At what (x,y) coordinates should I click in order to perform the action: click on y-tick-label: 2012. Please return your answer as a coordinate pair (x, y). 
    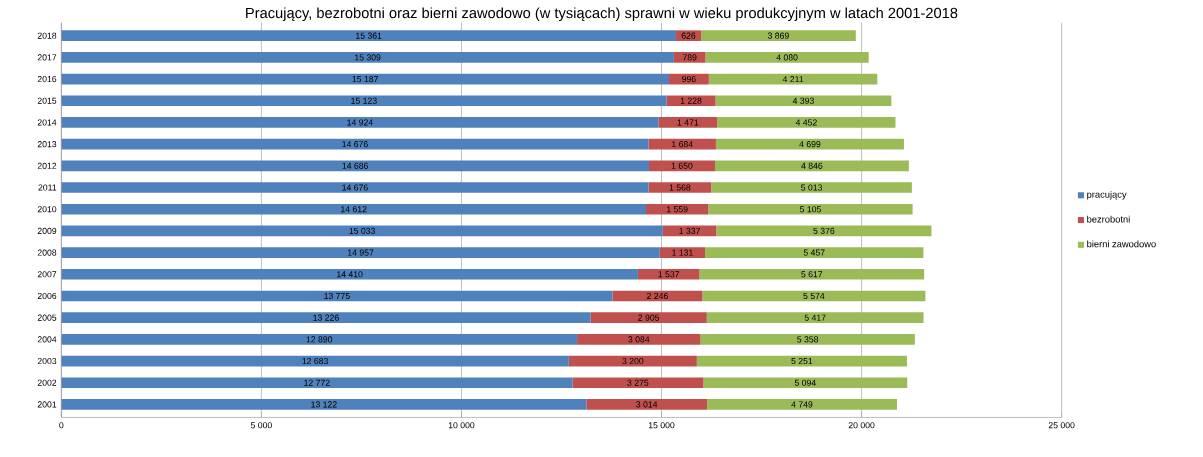
    Looking at the image, I should click on (47, 165).